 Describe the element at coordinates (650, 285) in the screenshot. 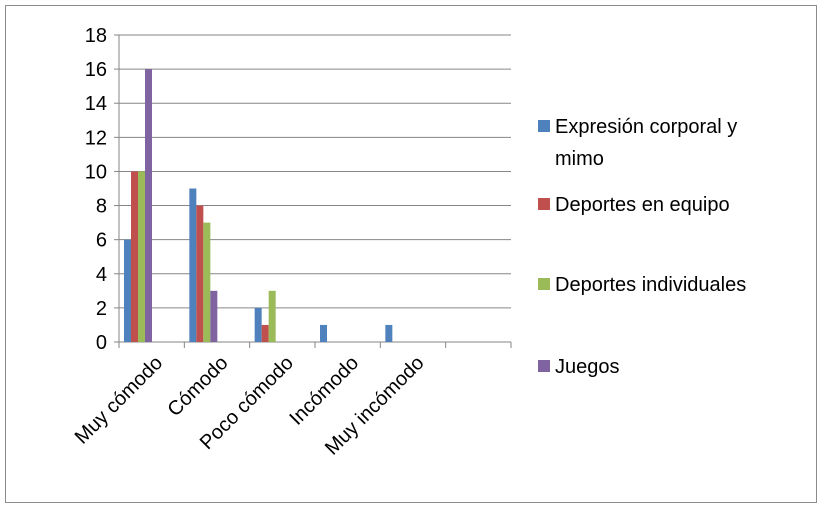

I see `legend-label: Deportes individuales` at that location.